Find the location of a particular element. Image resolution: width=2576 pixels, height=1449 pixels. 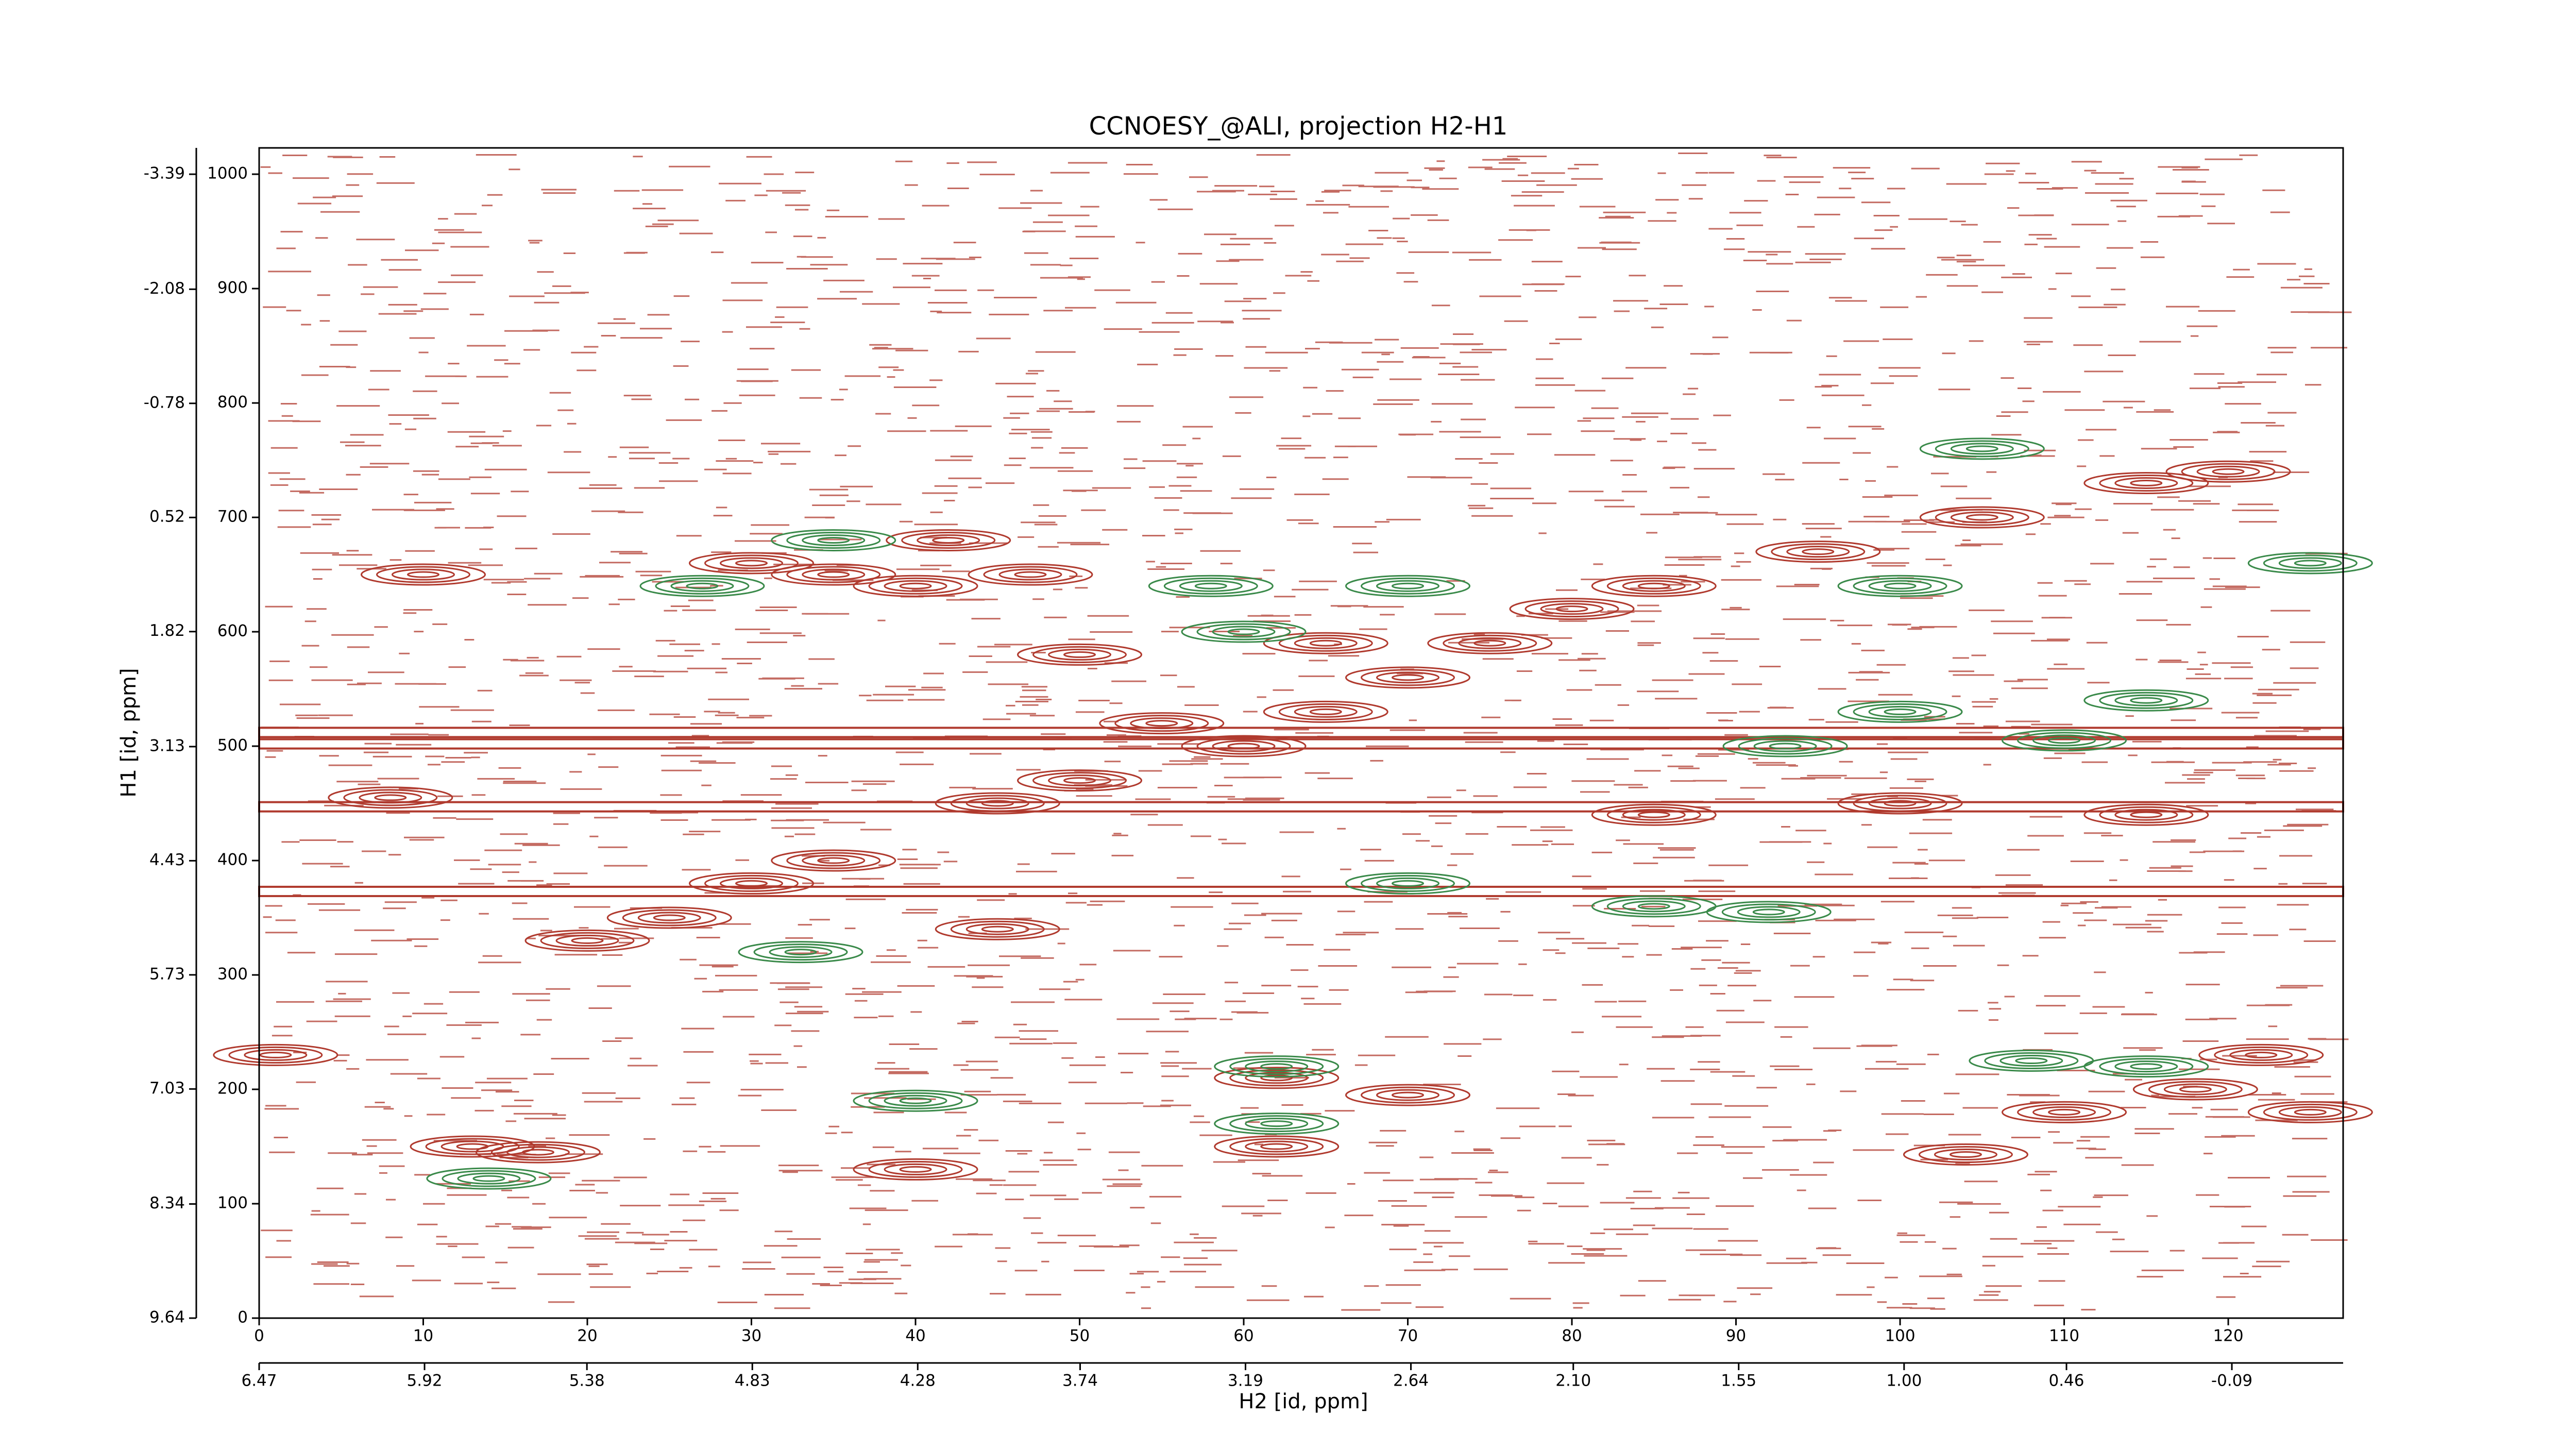

y2-tick-label: 8.34 is located at coordinates (167, 1203).